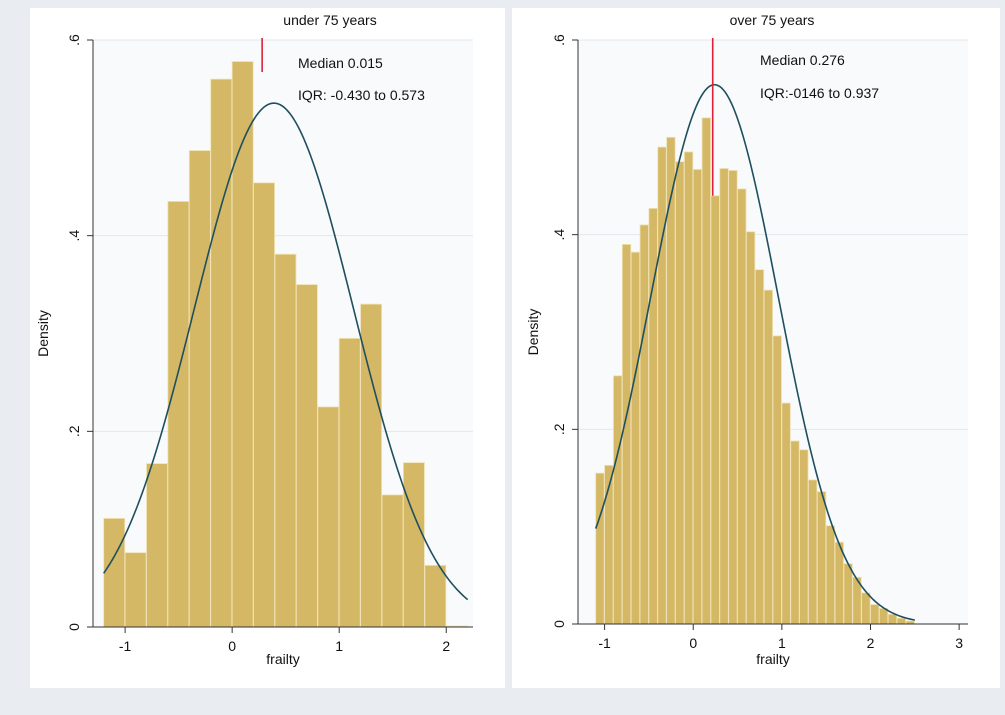 This screenshot has width=1005, height=715. Describe the element at coordinates (329, 20) in the screenshot. I see `chart-title: under 75 years` at that location.